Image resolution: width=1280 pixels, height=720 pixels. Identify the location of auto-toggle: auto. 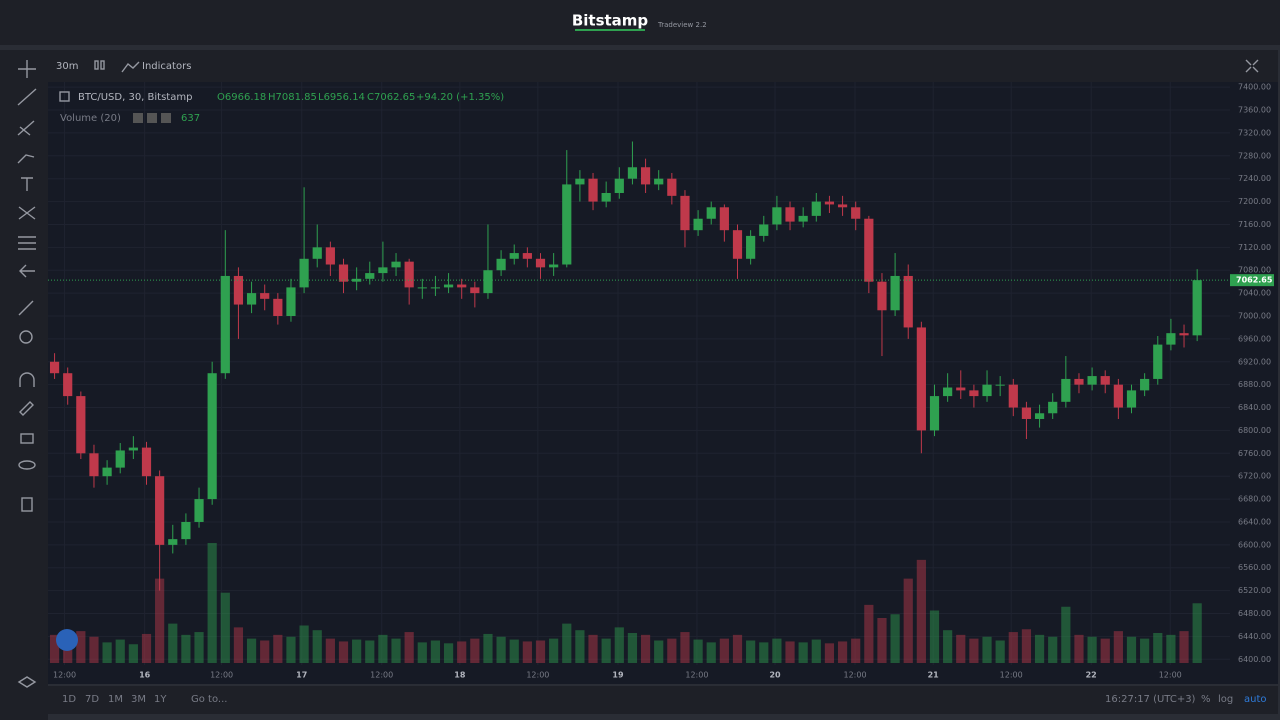
(1255, 699).